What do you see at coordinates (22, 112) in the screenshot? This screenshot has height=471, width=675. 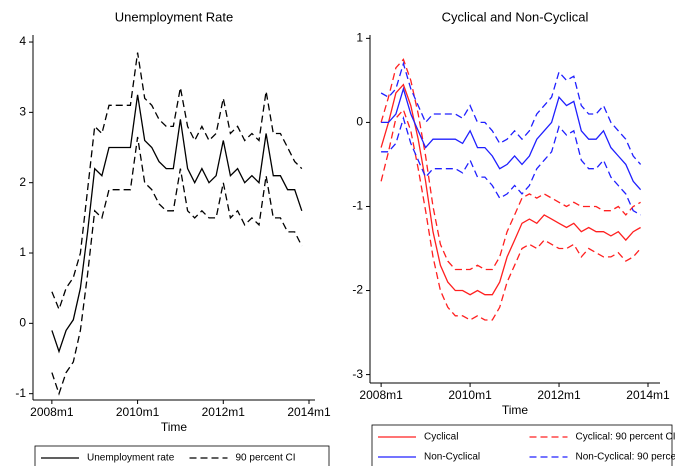 I see `y-tick-label: 3` at bounding box center [22, 112].